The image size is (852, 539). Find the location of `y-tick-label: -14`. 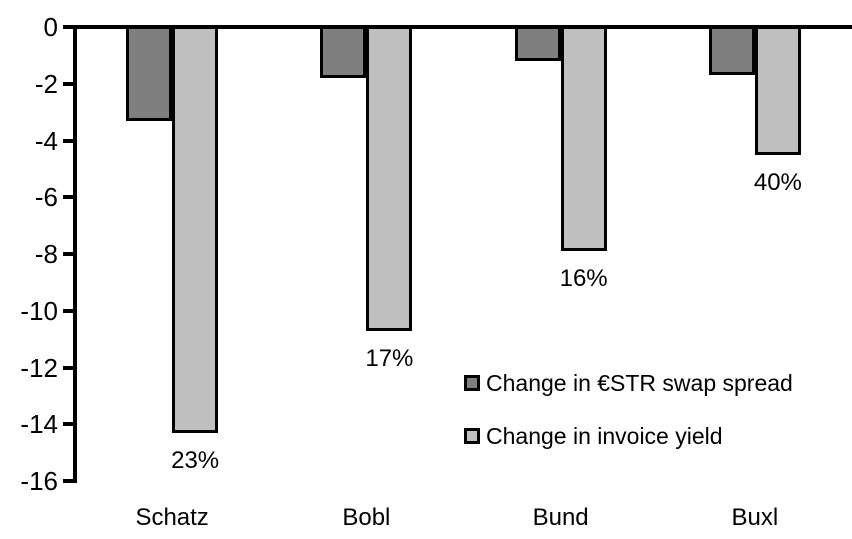

y-tick-label: -14 is located at coordinates (39, 424).